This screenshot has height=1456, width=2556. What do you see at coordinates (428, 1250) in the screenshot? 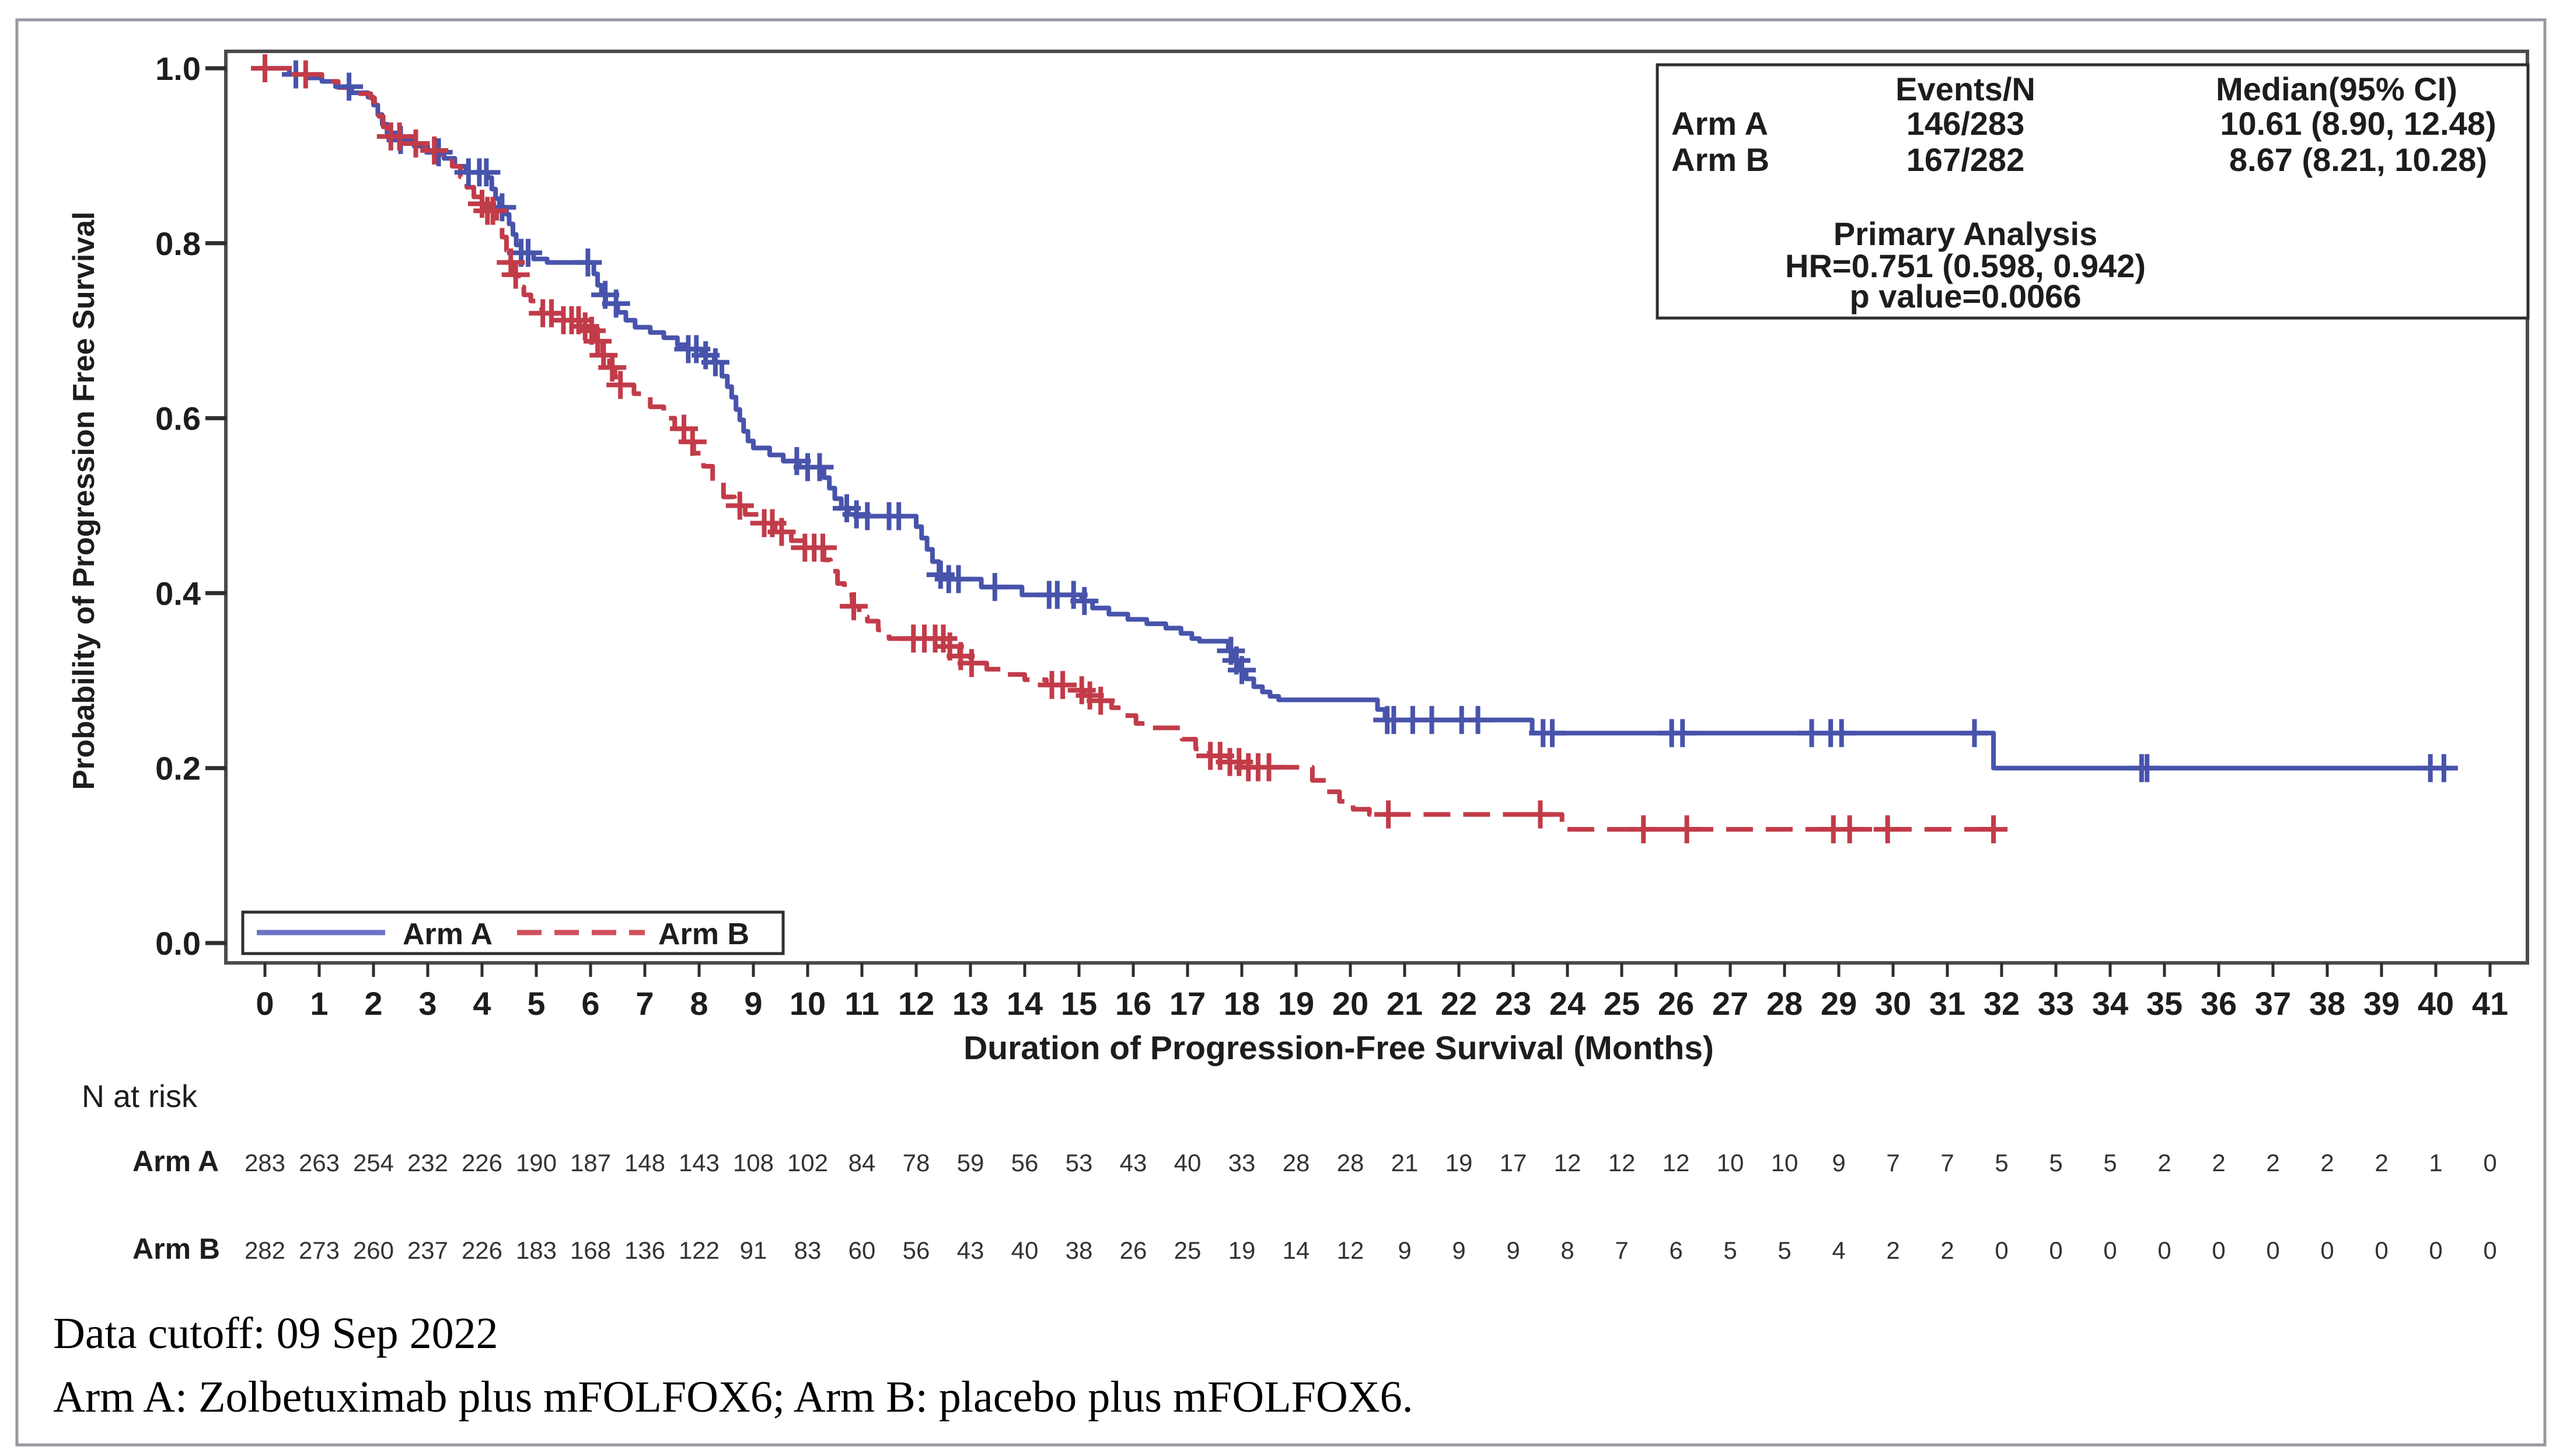
I see `svg-text: 237` at bounding box center [428, 1250].